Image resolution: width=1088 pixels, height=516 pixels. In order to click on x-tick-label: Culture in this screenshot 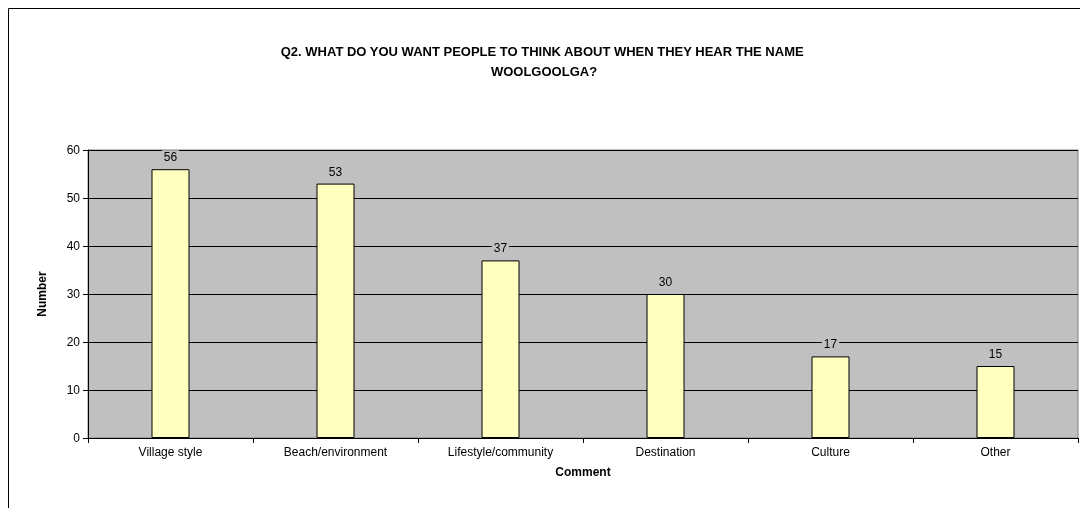, I will do `click(831, 452)`.